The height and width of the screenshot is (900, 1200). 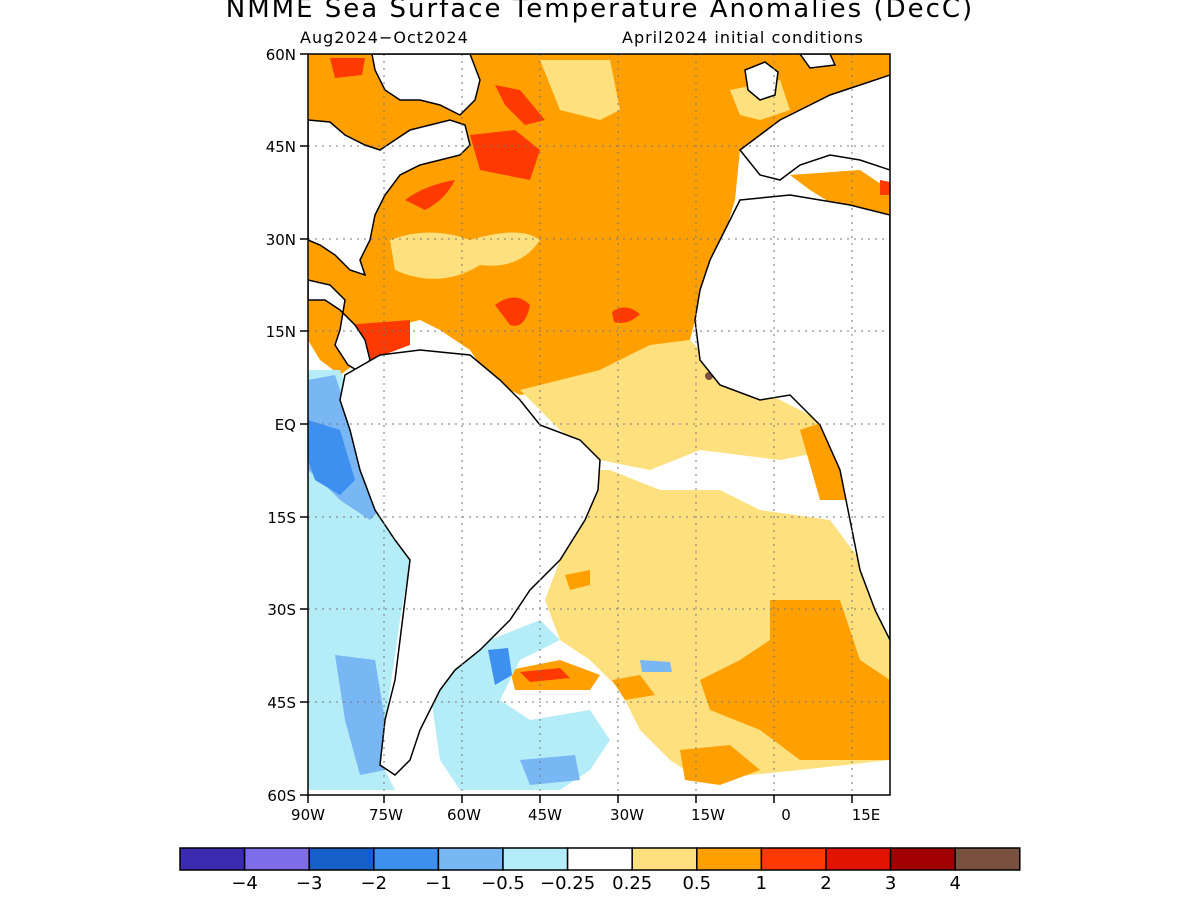 What do you see at coordinates (627, 815) in the screenshot?
I see `lon-label-30w: 30W` at bounding box center [627, 815].